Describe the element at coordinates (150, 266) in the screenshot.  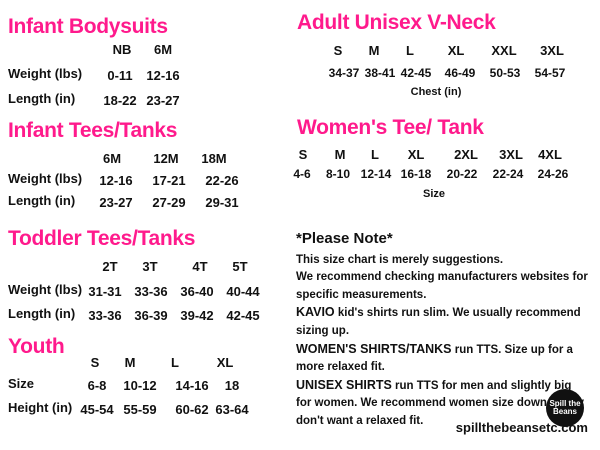
I see `column-header: 3T` at that location.